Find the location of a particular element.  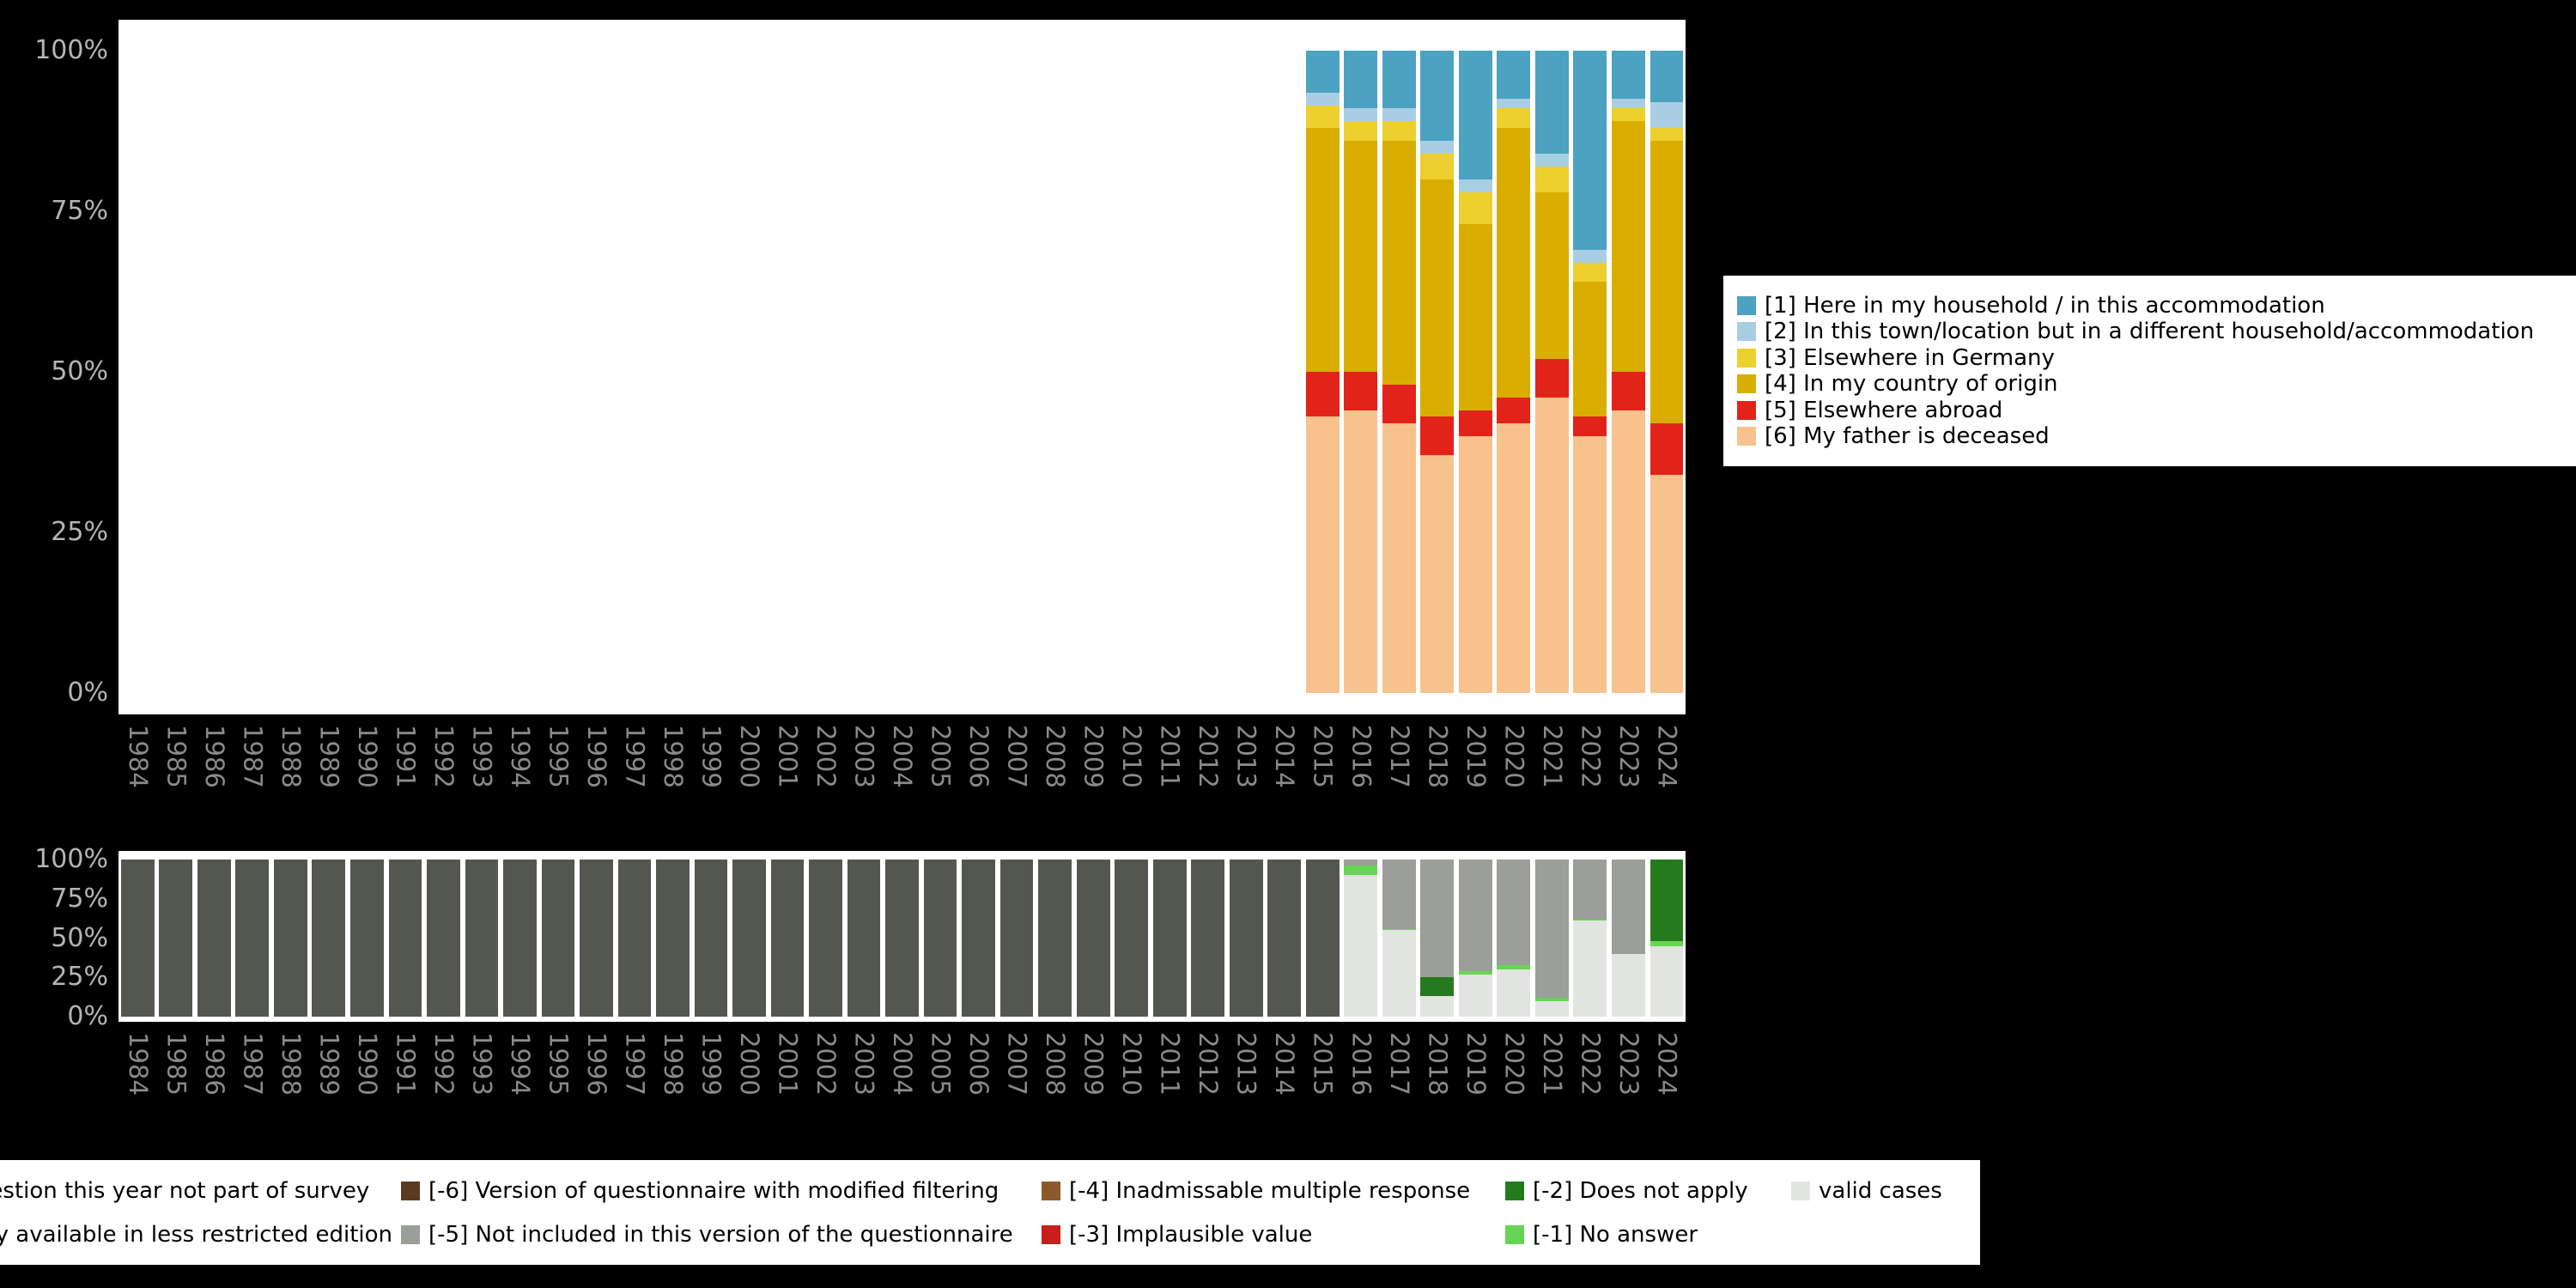

bar-slot-2008 is located at coordinates (1055, 939).